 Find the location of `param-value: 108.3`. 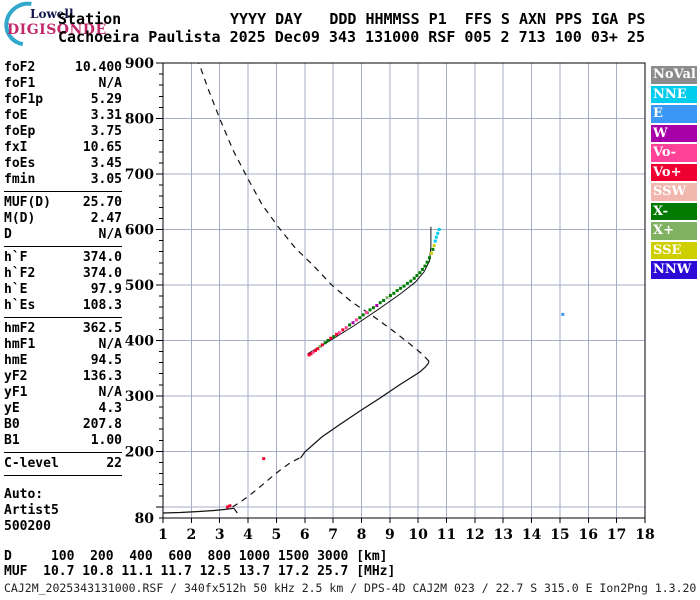

param-value: 108.3 is located at coordinates (102, 305).